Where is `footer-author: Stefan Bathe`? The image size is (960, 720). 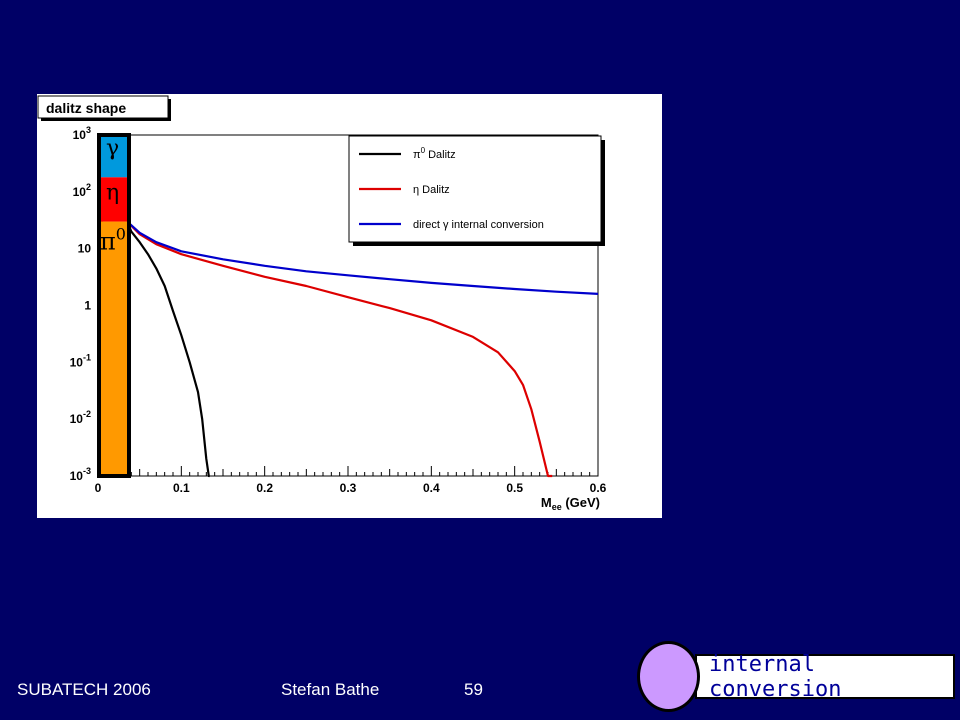
footer-author: Stefan Bathe is located at coordinates (330, 689).